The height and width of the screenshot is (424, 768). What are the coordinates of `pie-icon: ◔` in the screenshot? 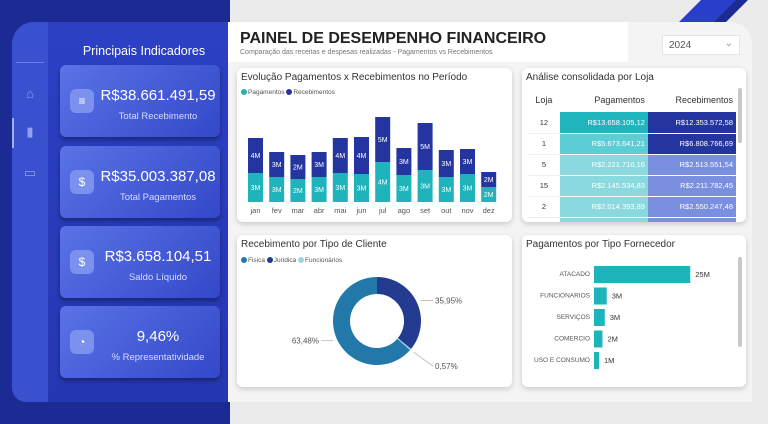 It's located at (82, 342).